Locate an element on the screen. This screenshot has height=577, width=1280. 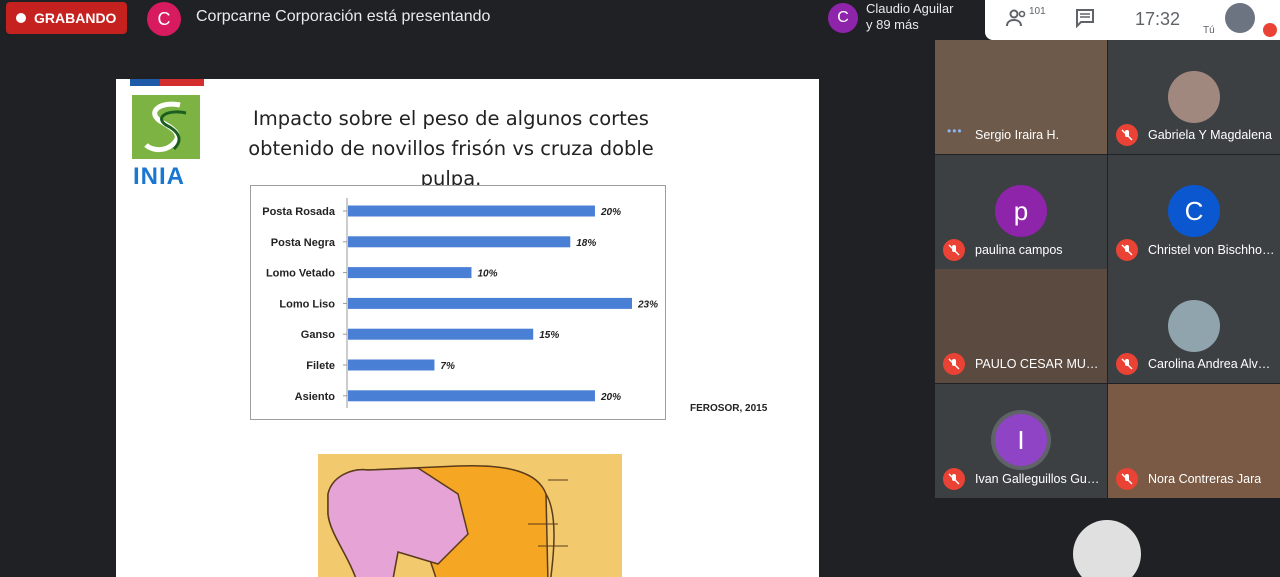
recording-dot-icon is located at coordinates (21, 18).